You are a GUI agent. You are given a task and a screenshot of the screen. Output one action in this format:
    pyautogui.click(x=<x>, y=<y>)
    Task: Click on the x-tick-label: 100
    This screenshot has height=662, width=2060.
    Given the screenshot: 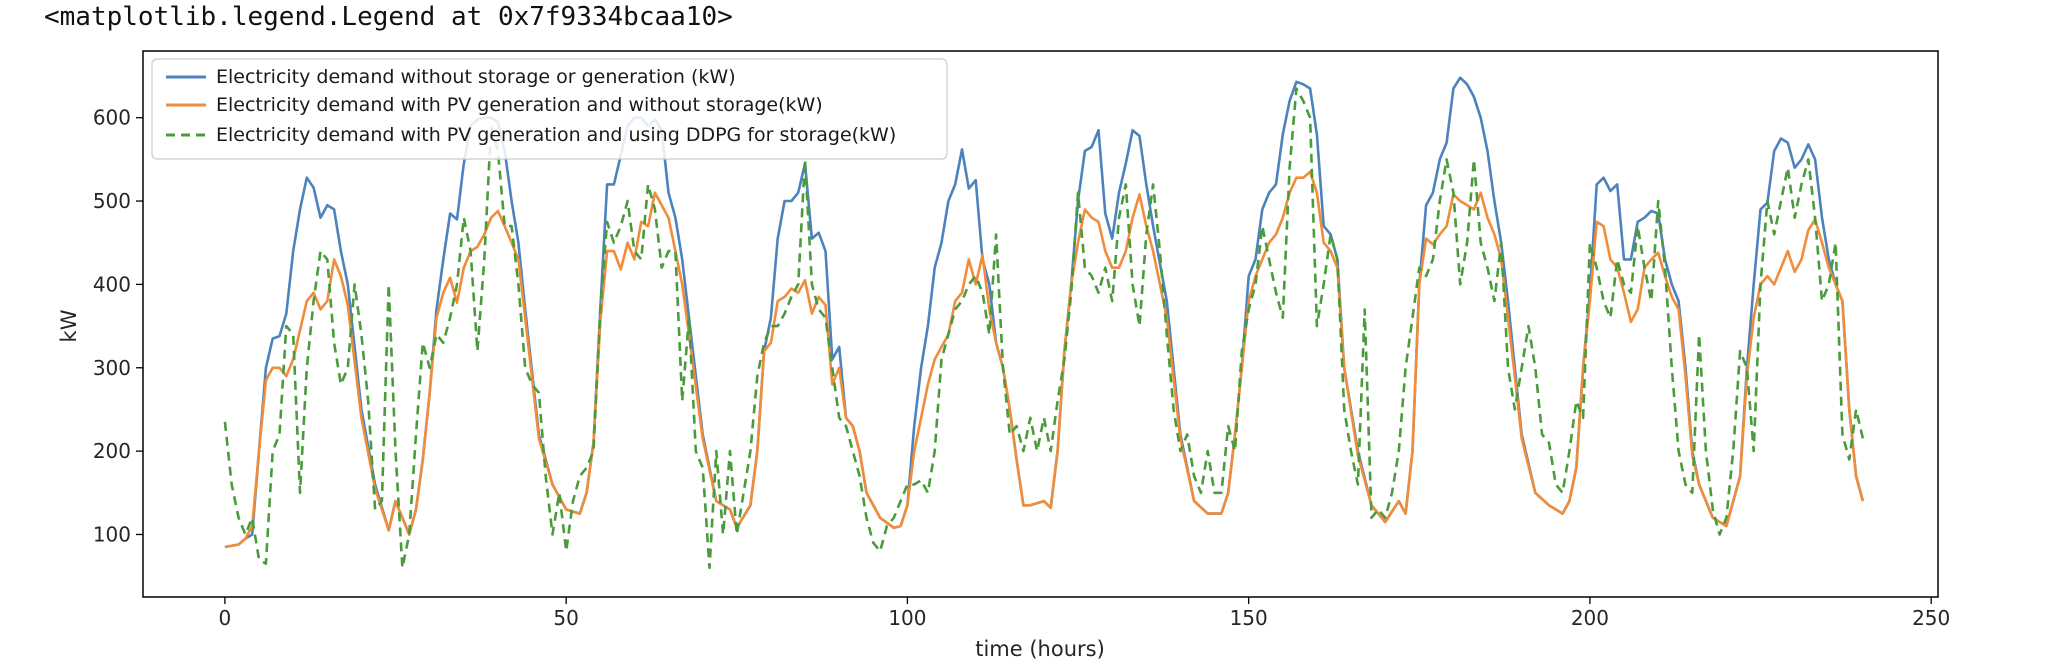 What is the action you would take?
    pyautogui.click(x=907, y=618)
    